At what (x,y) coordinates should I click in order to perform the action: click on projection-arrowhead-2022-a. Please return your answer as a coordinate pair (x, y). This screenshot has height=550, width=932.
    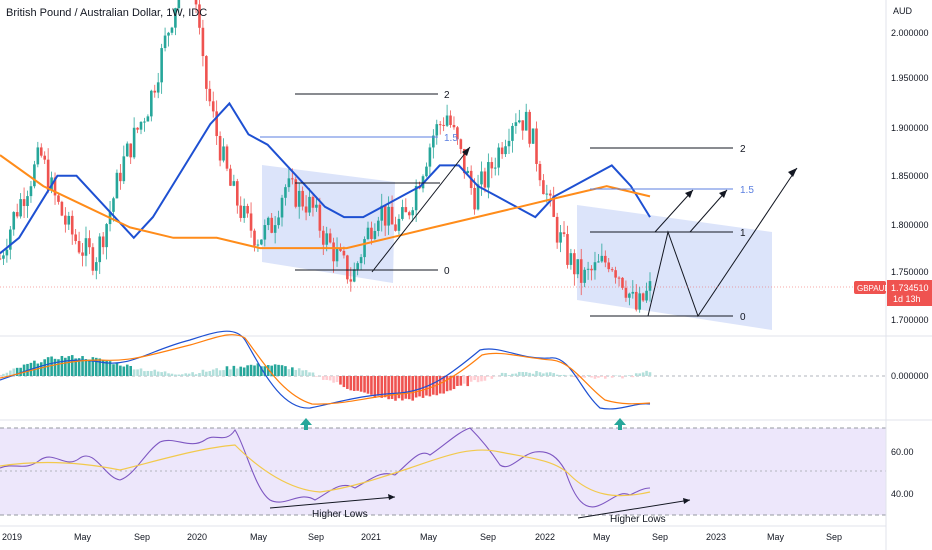
    Looking at the image, I should click on (689, 194).